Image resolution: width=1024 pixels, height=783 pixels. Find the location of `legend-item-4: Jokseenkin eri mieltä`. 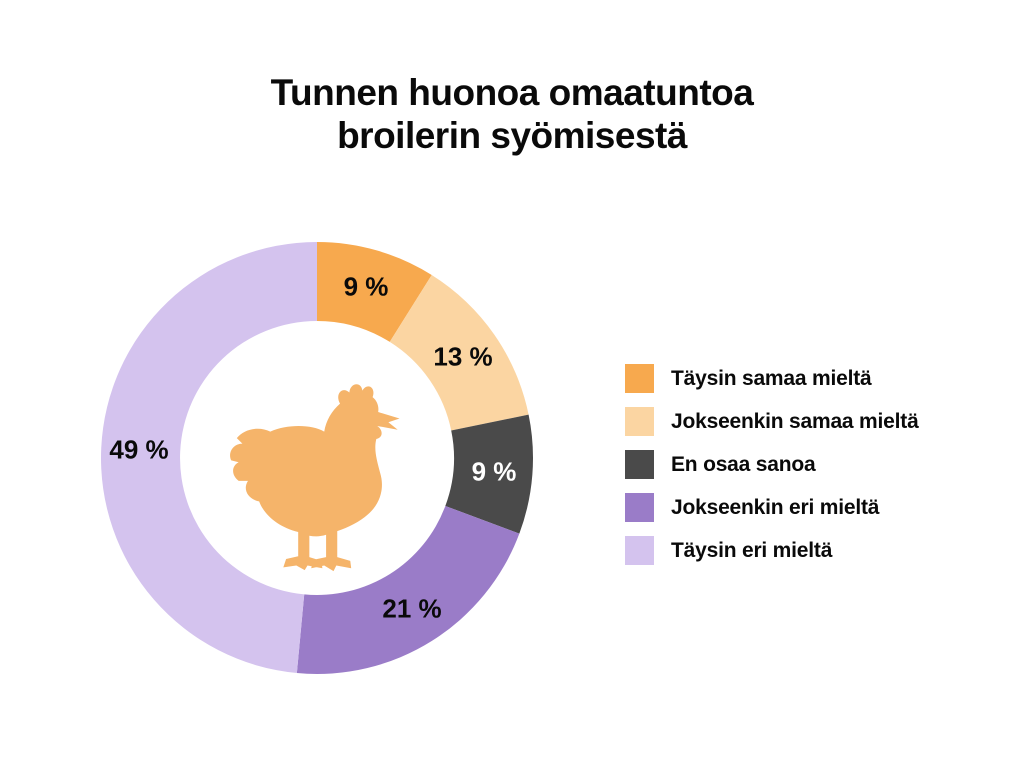

legend-item-4: Jokseenkin eri mieltä is located at coordinates (772, 507).